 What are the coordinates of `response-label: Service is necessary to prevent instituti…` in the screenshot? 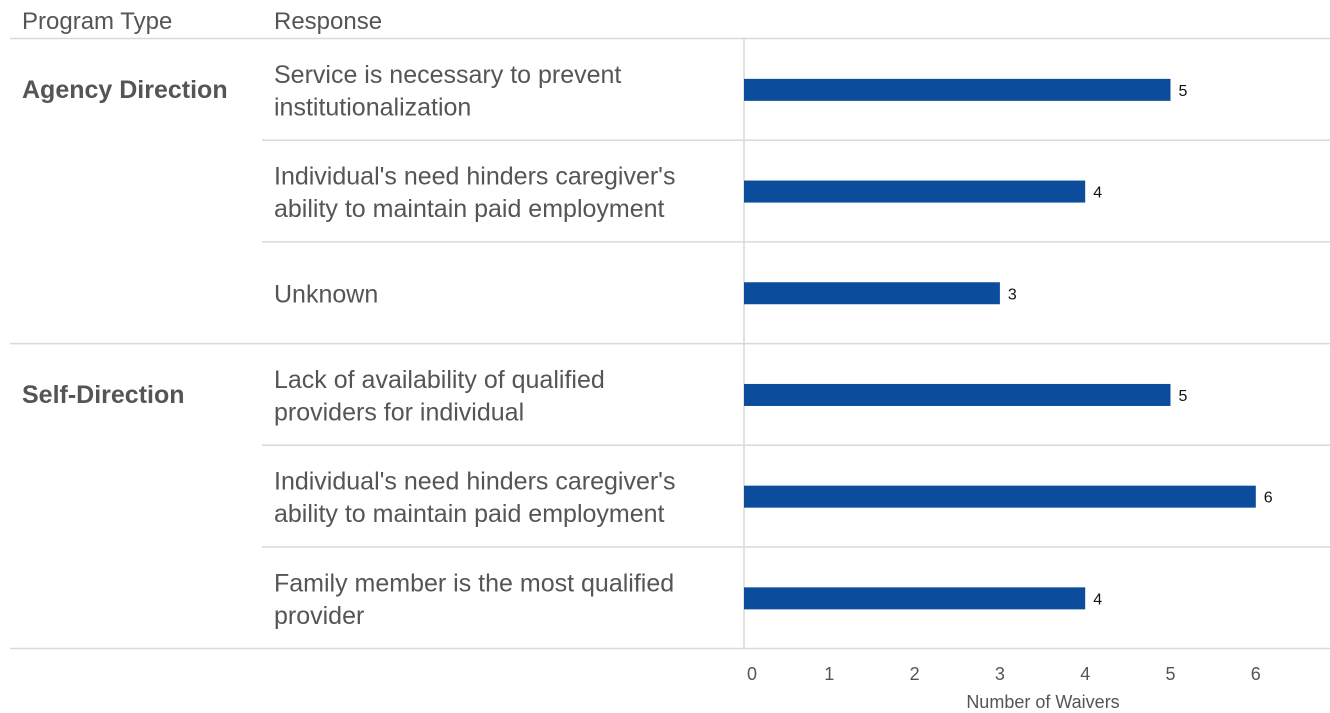 It's located at (447, 91).